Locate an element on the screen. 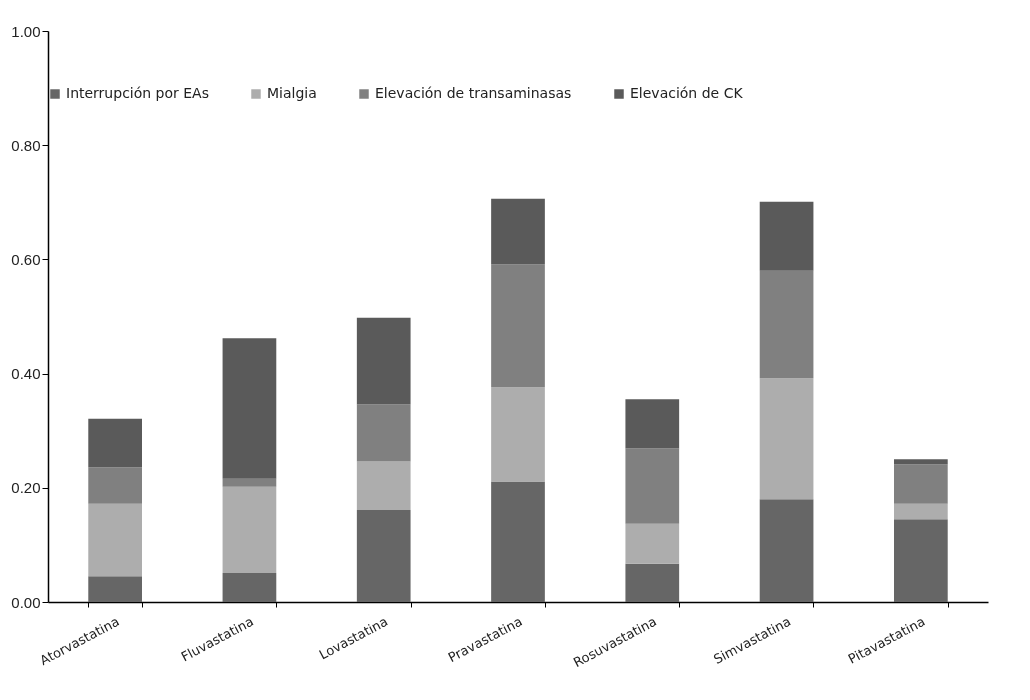  legend-label: Elevación de transaminasas is located at coordinates (473, 93).